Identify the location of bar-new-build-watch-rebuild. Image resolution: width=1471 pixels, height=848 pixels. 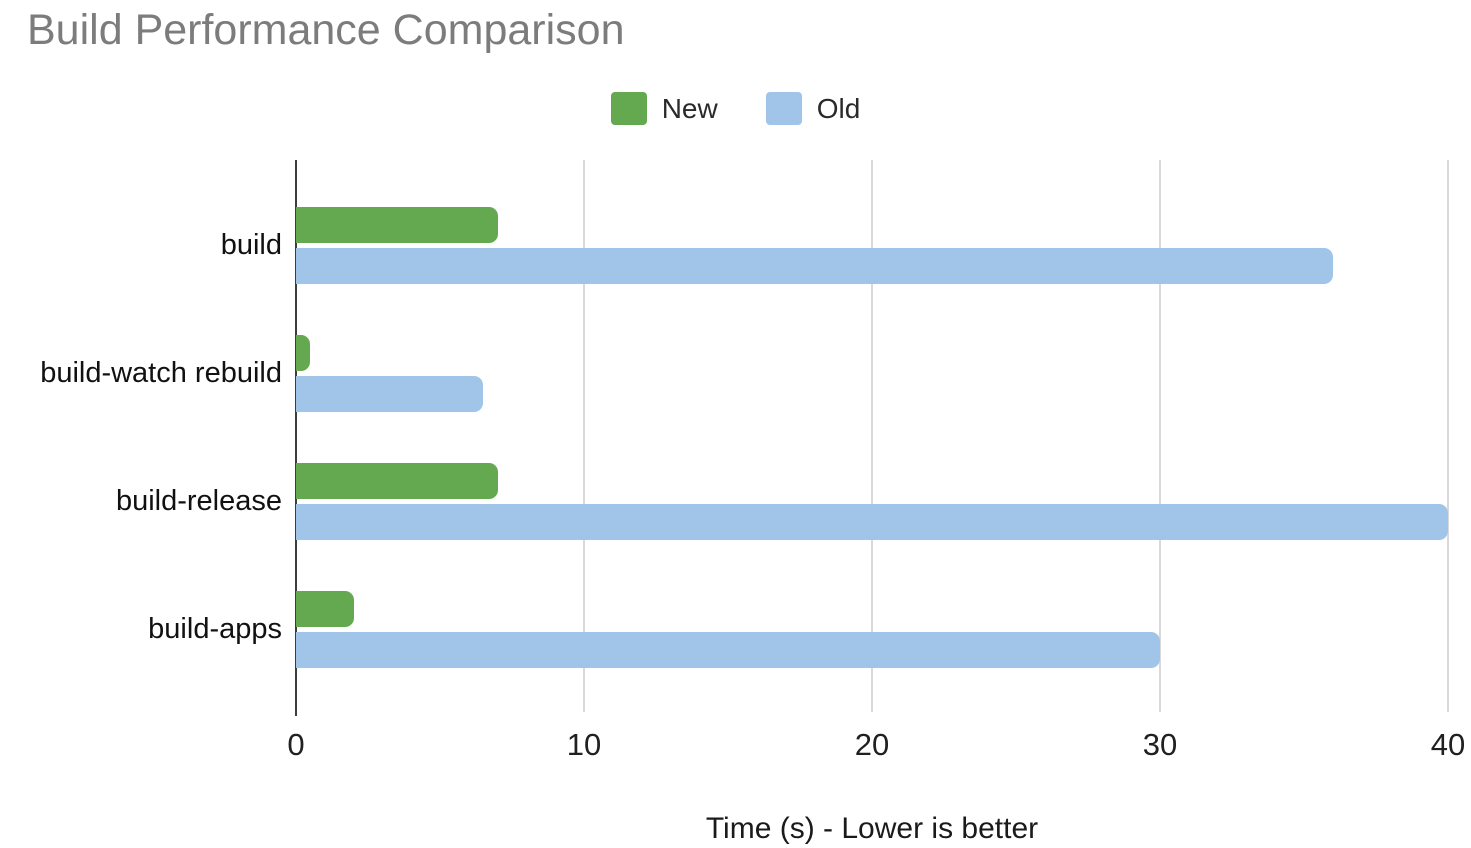
(303, 352).